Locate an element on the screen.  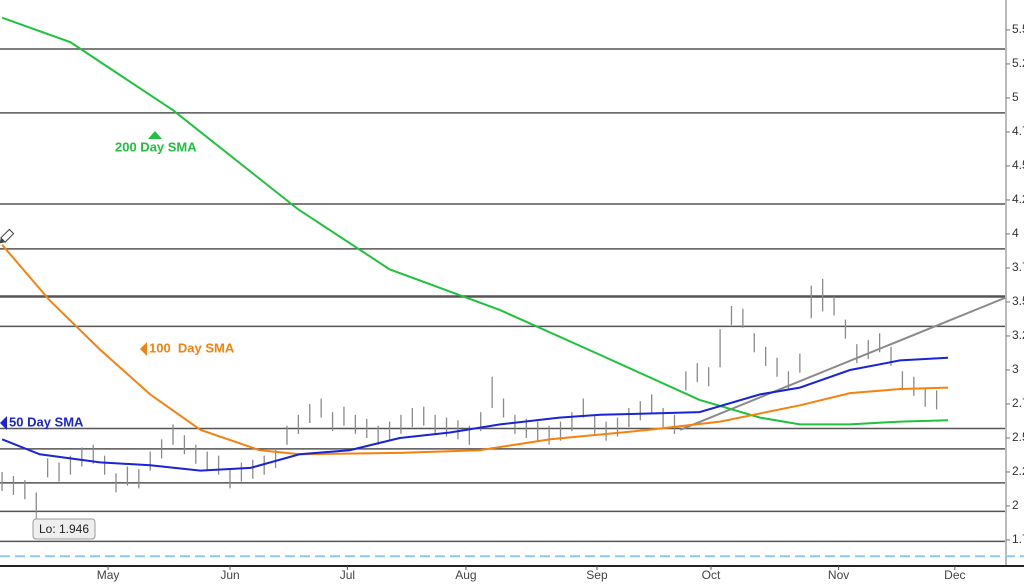
y-tick-label: 4 is located at coordinates (1015, 233).